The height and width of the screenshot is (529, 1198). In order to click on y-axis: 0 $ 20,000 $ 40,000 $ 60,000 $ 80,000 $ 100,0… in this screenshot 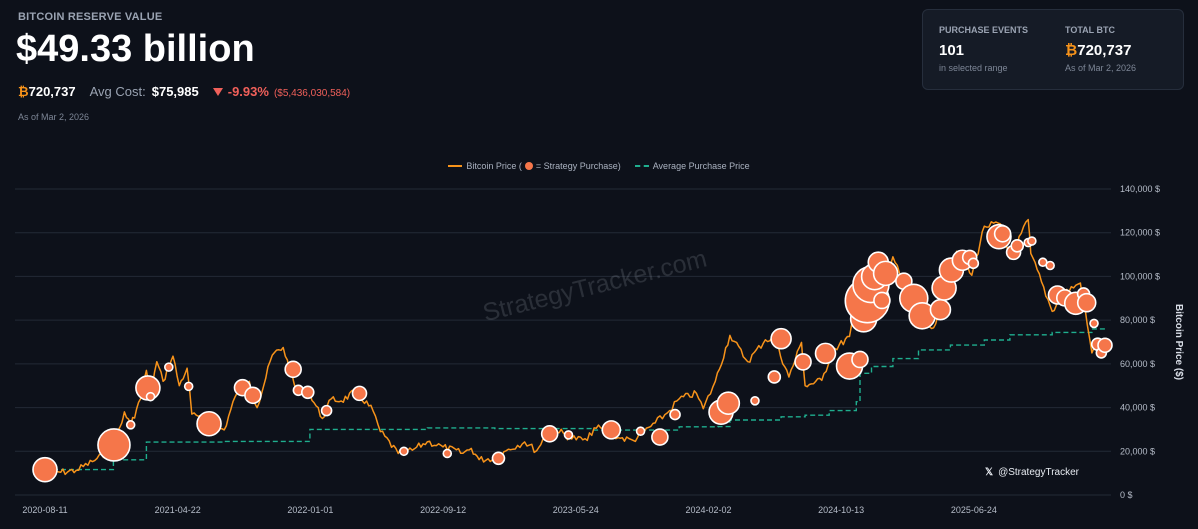, I will do `click(1140, 342)`.